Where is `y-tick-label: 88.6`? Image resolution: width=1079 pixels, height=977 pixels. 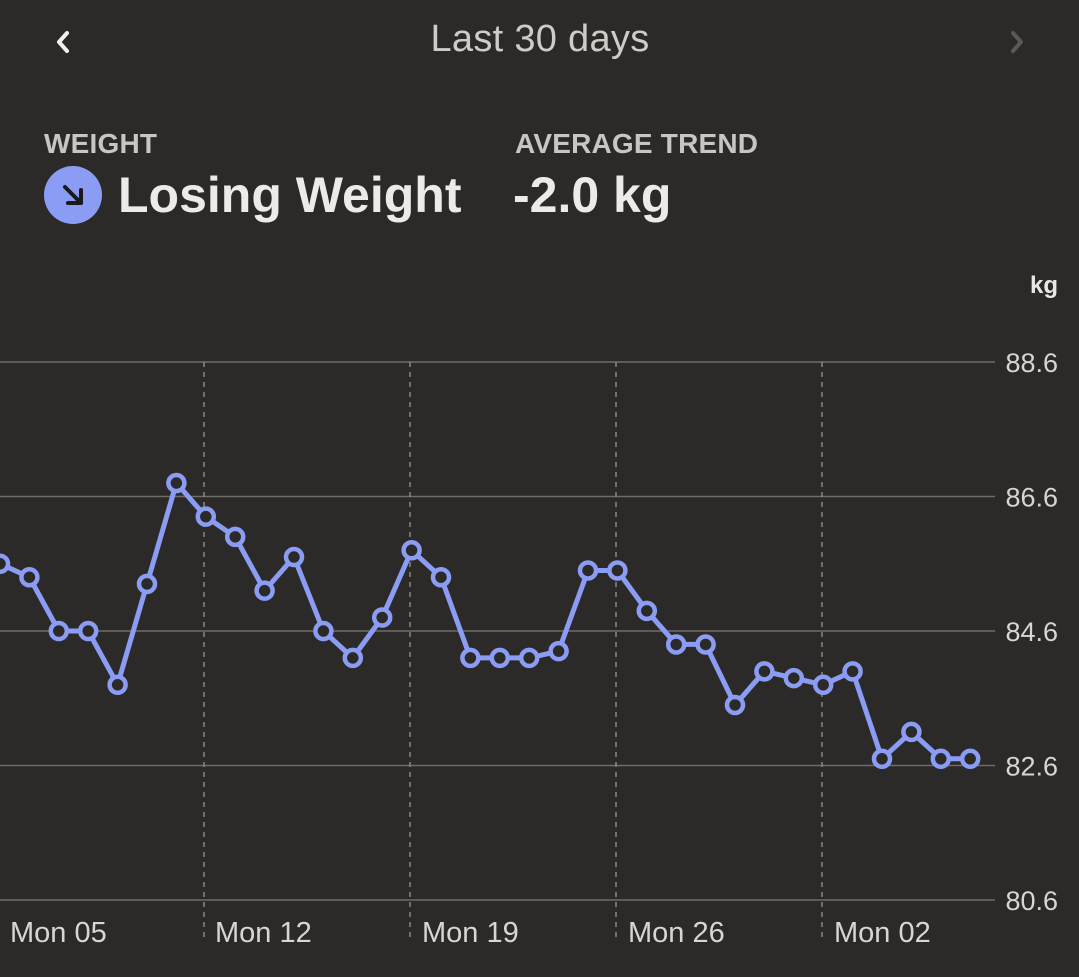 y-tick-label: 88.6 is located at coordinates (1031, 363).